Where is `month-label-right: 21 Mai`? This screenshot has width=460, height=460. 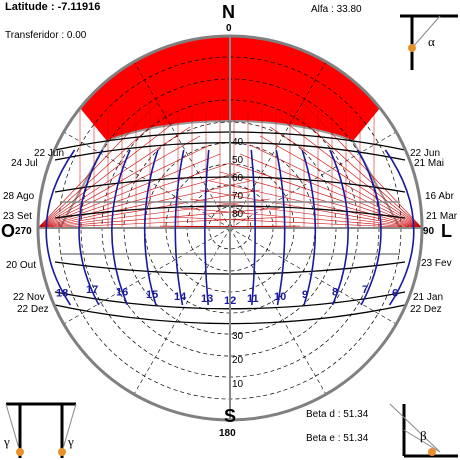 month-label-right: 21 Mai is located at coordinates (429, 163).